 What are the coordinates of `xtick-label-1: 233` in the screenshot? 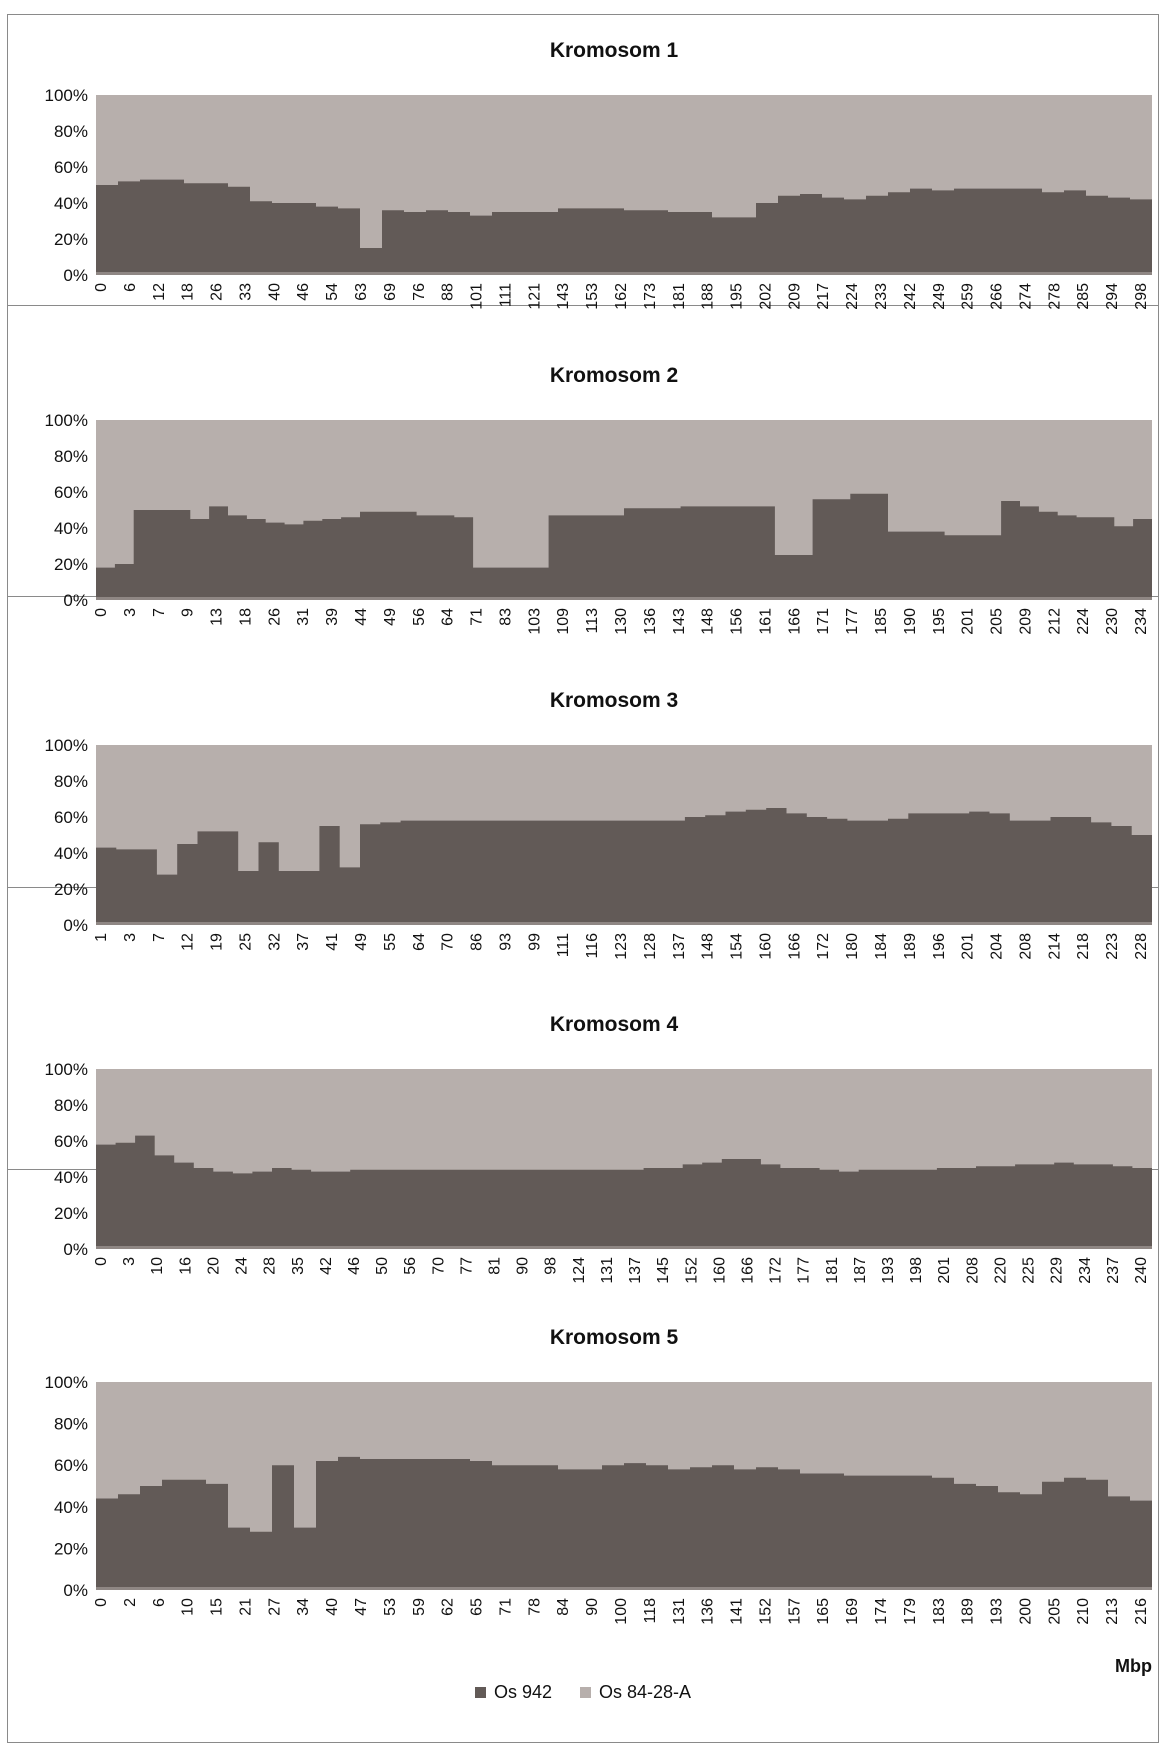 It's located at (881, 296).